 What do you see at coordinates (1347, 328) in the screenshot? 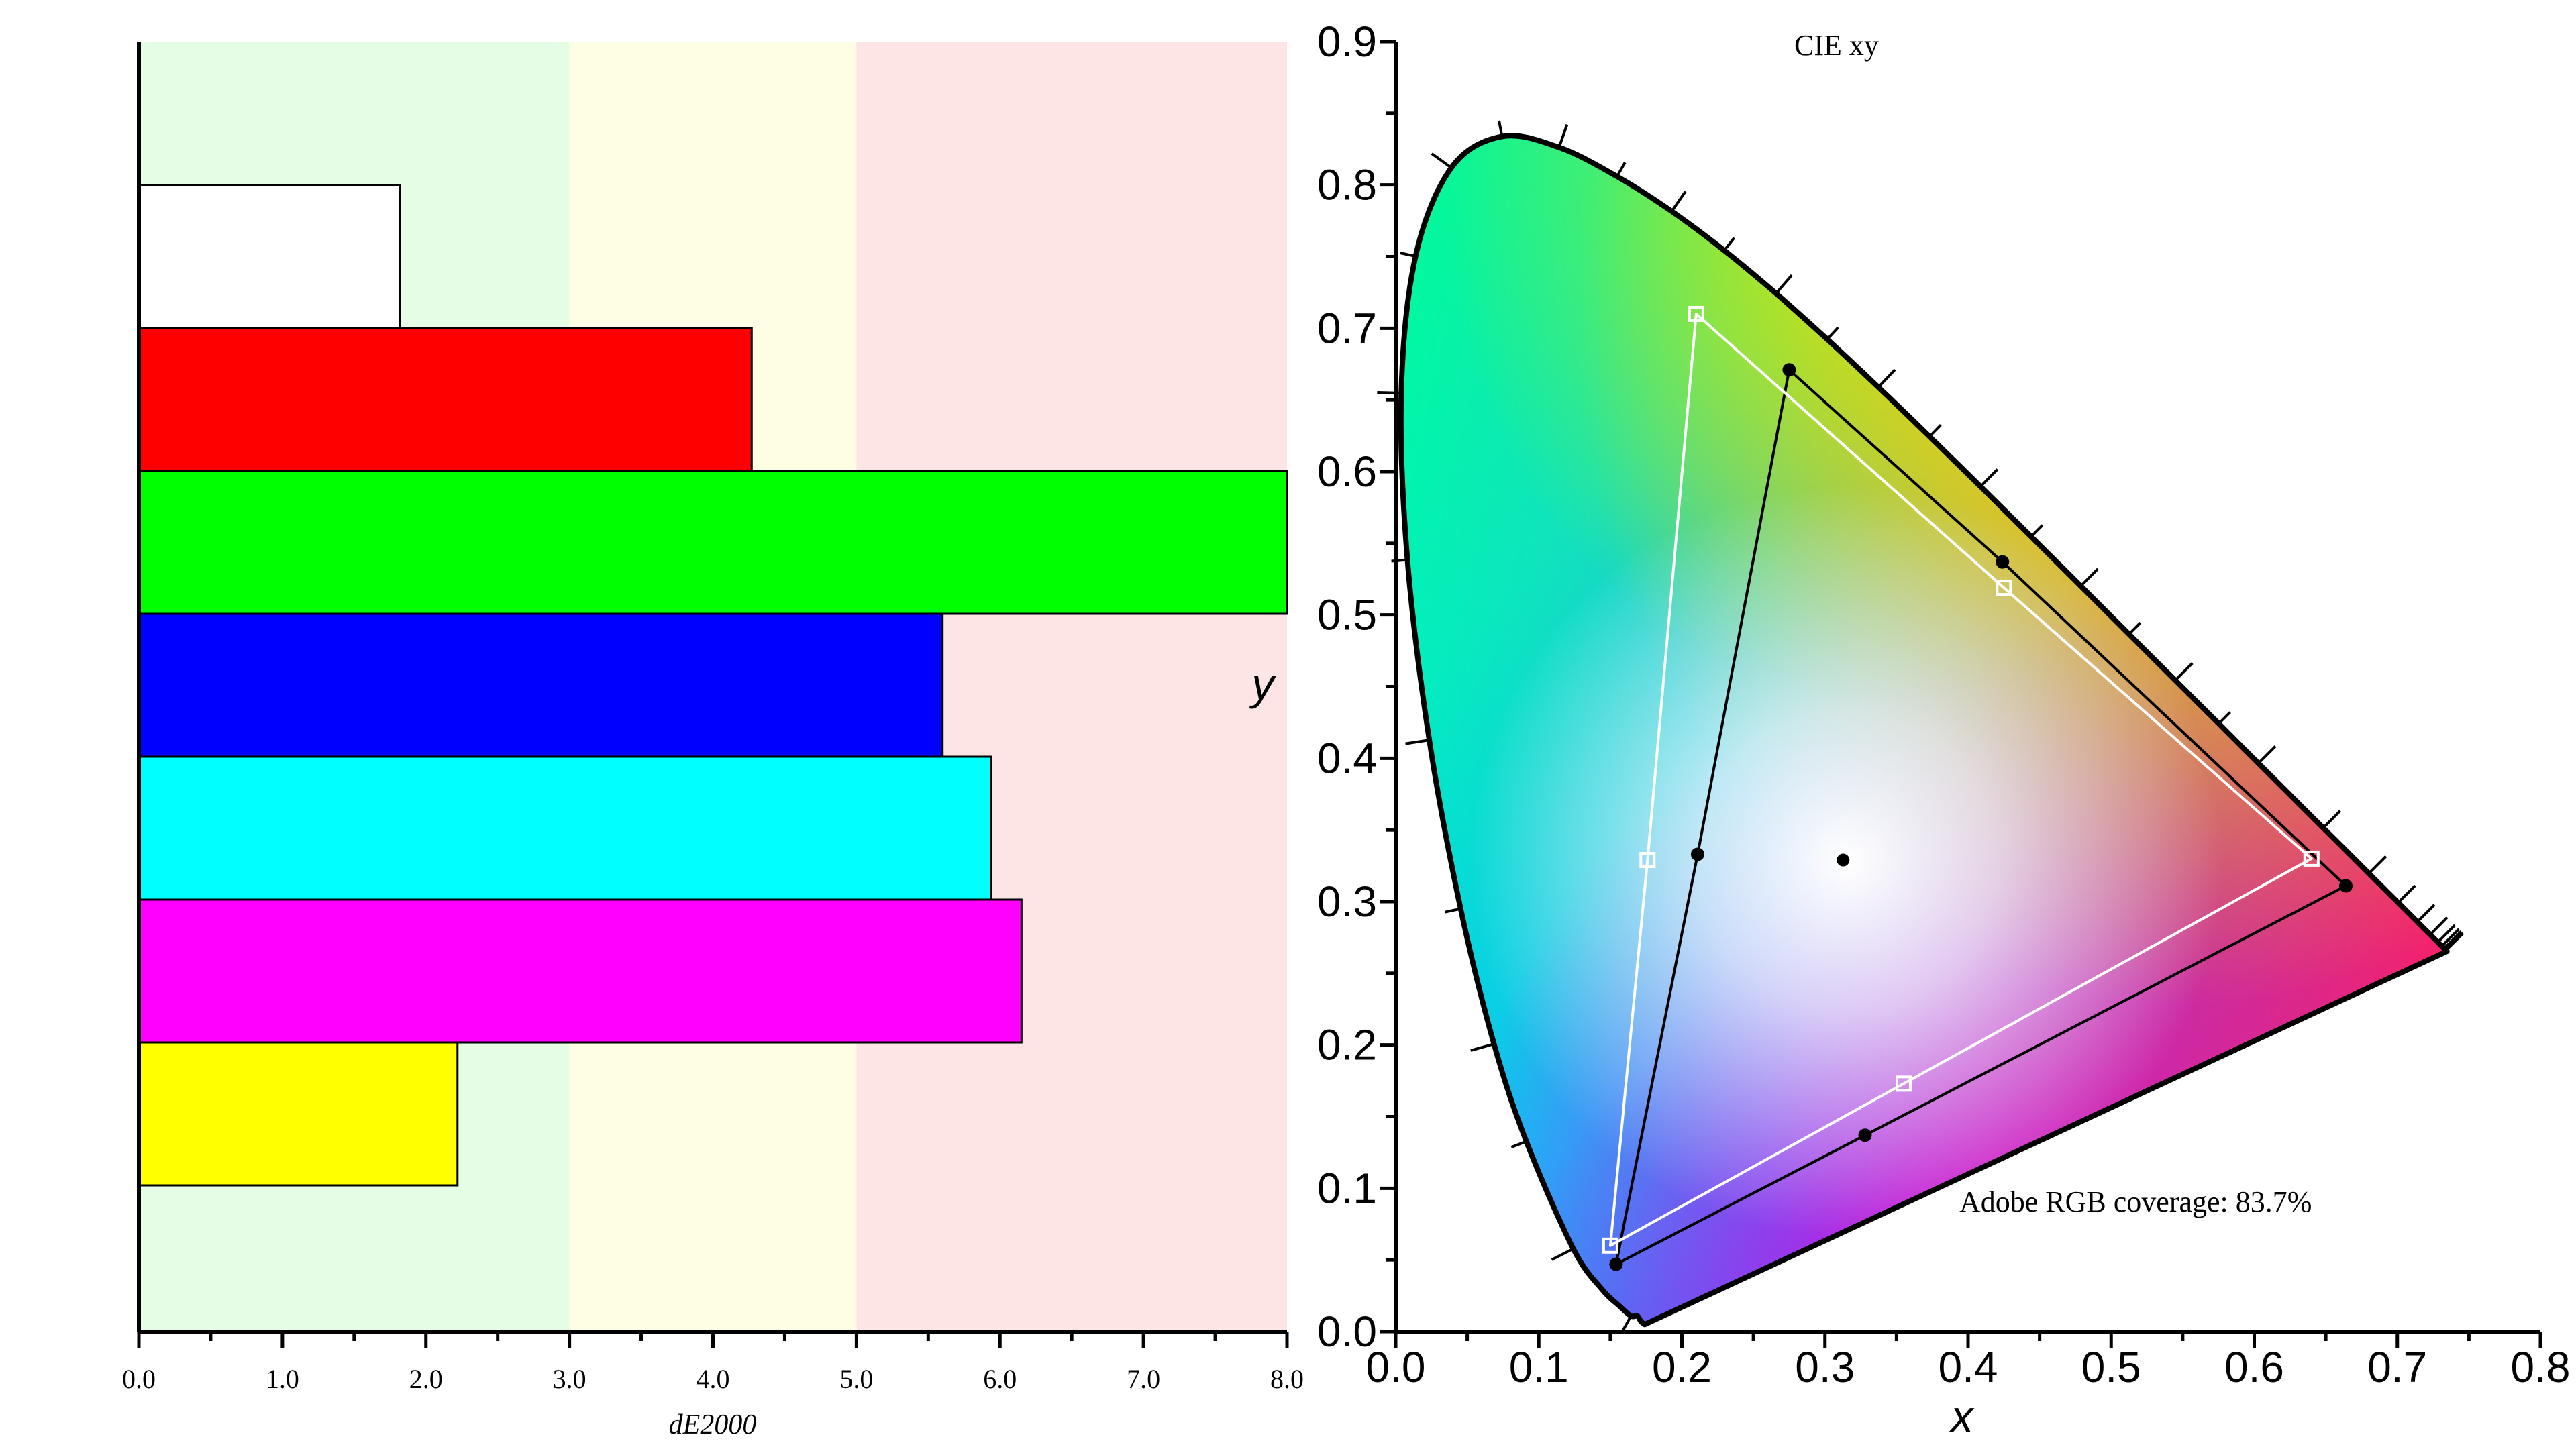
I see `cie-y-tick-label: 0.7` at bounding box center [1347, 328].